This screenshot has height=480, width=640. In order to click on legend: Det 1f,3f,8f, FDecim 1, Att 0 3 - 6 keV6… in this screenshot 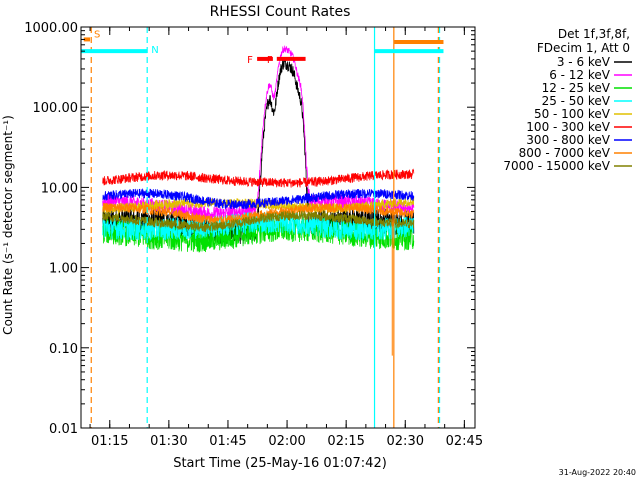, I will do `click(567, 100)`.